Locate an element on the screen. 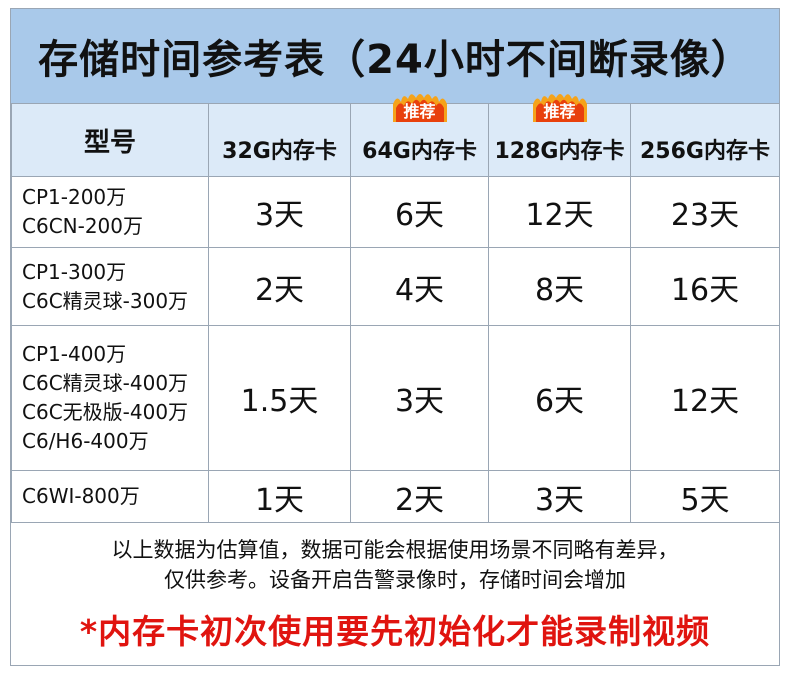 The height and width of the screenshot is (674, 790). note-line: 仅供参考。设备开启告警录像时，存储时间会增加 is located at coordinates (395, 580).